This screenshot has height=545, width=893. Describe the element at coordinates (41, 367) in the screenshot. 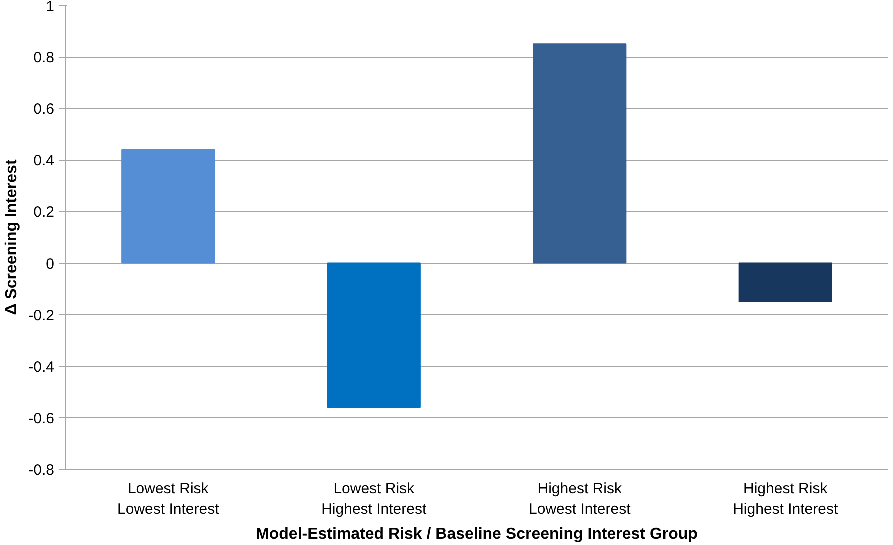

I see `y-tick-label: -0.4` at that location.